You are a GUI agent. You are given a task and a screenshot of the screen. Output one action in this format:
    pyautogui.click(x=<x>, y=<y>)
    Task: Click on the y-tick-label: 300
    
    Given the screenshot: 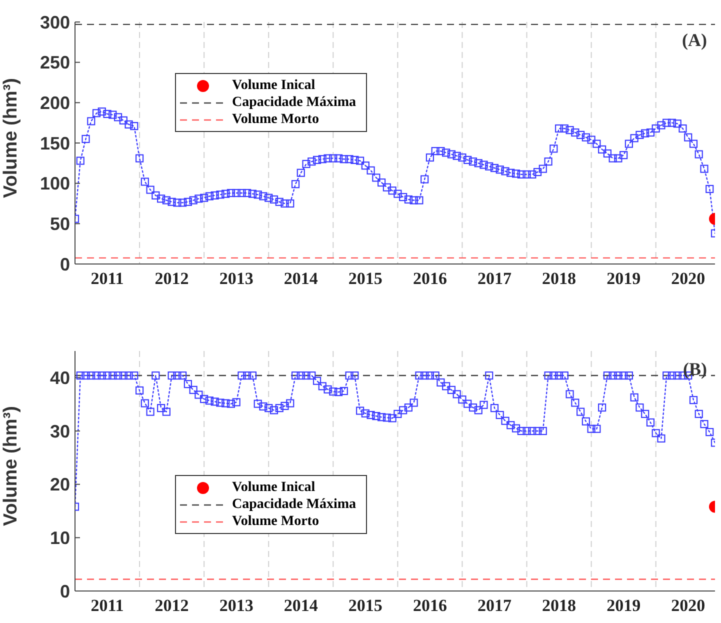 What is the action you would take?
    pyautogui.click(x=55, y=22)
    